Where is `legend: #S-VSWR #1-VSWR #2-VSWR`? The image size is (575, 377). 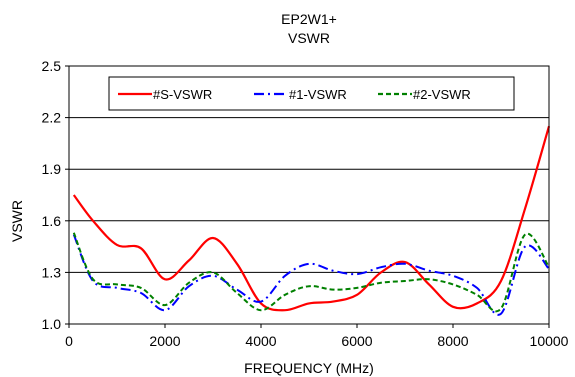
legend: #S-VSWR #1-VSWR #2-VSWR is located at coordinates (311, 93).